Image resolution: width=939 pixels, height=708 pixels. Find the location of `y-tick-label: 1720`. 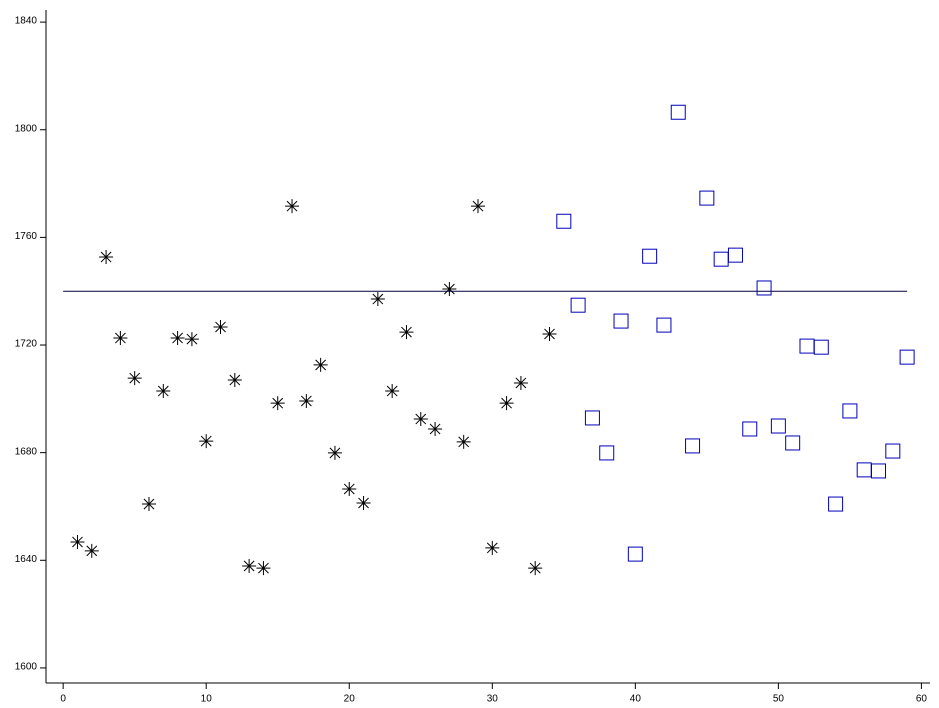

y-tick-label: 1720 is located at coordinates (26, 344).